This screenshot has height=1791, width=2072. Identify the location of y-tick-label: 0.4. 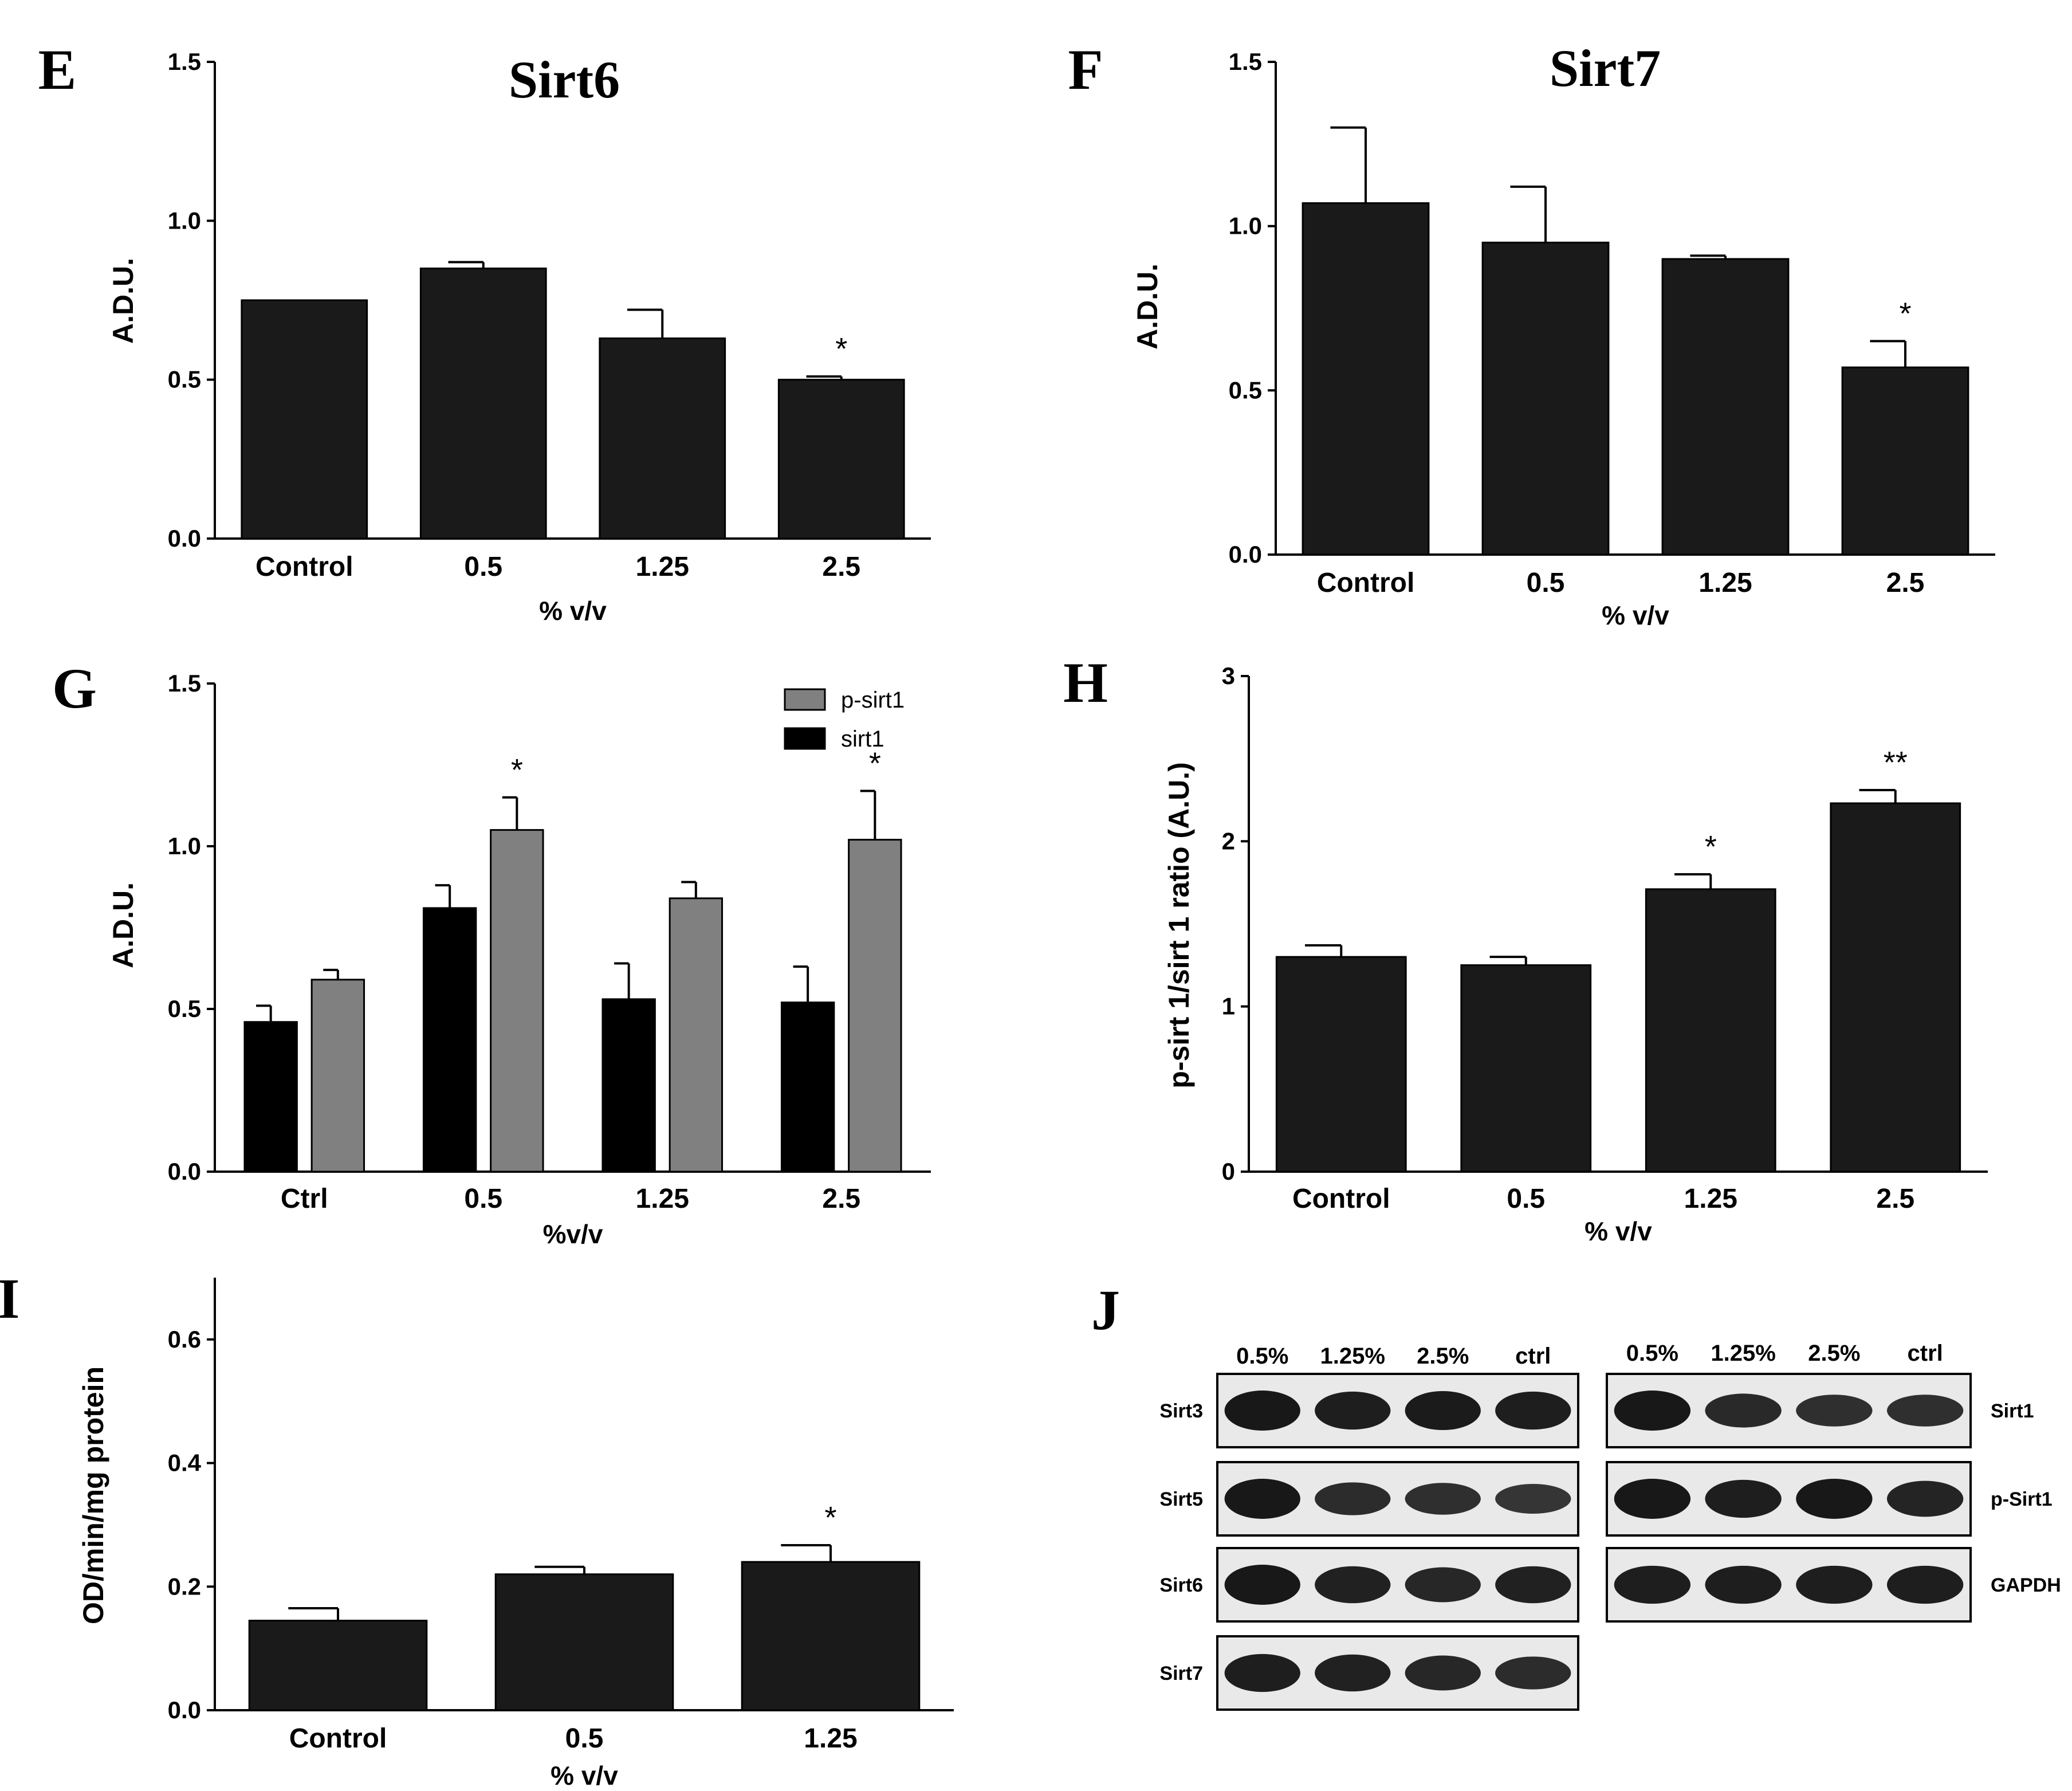
(185, 1463).